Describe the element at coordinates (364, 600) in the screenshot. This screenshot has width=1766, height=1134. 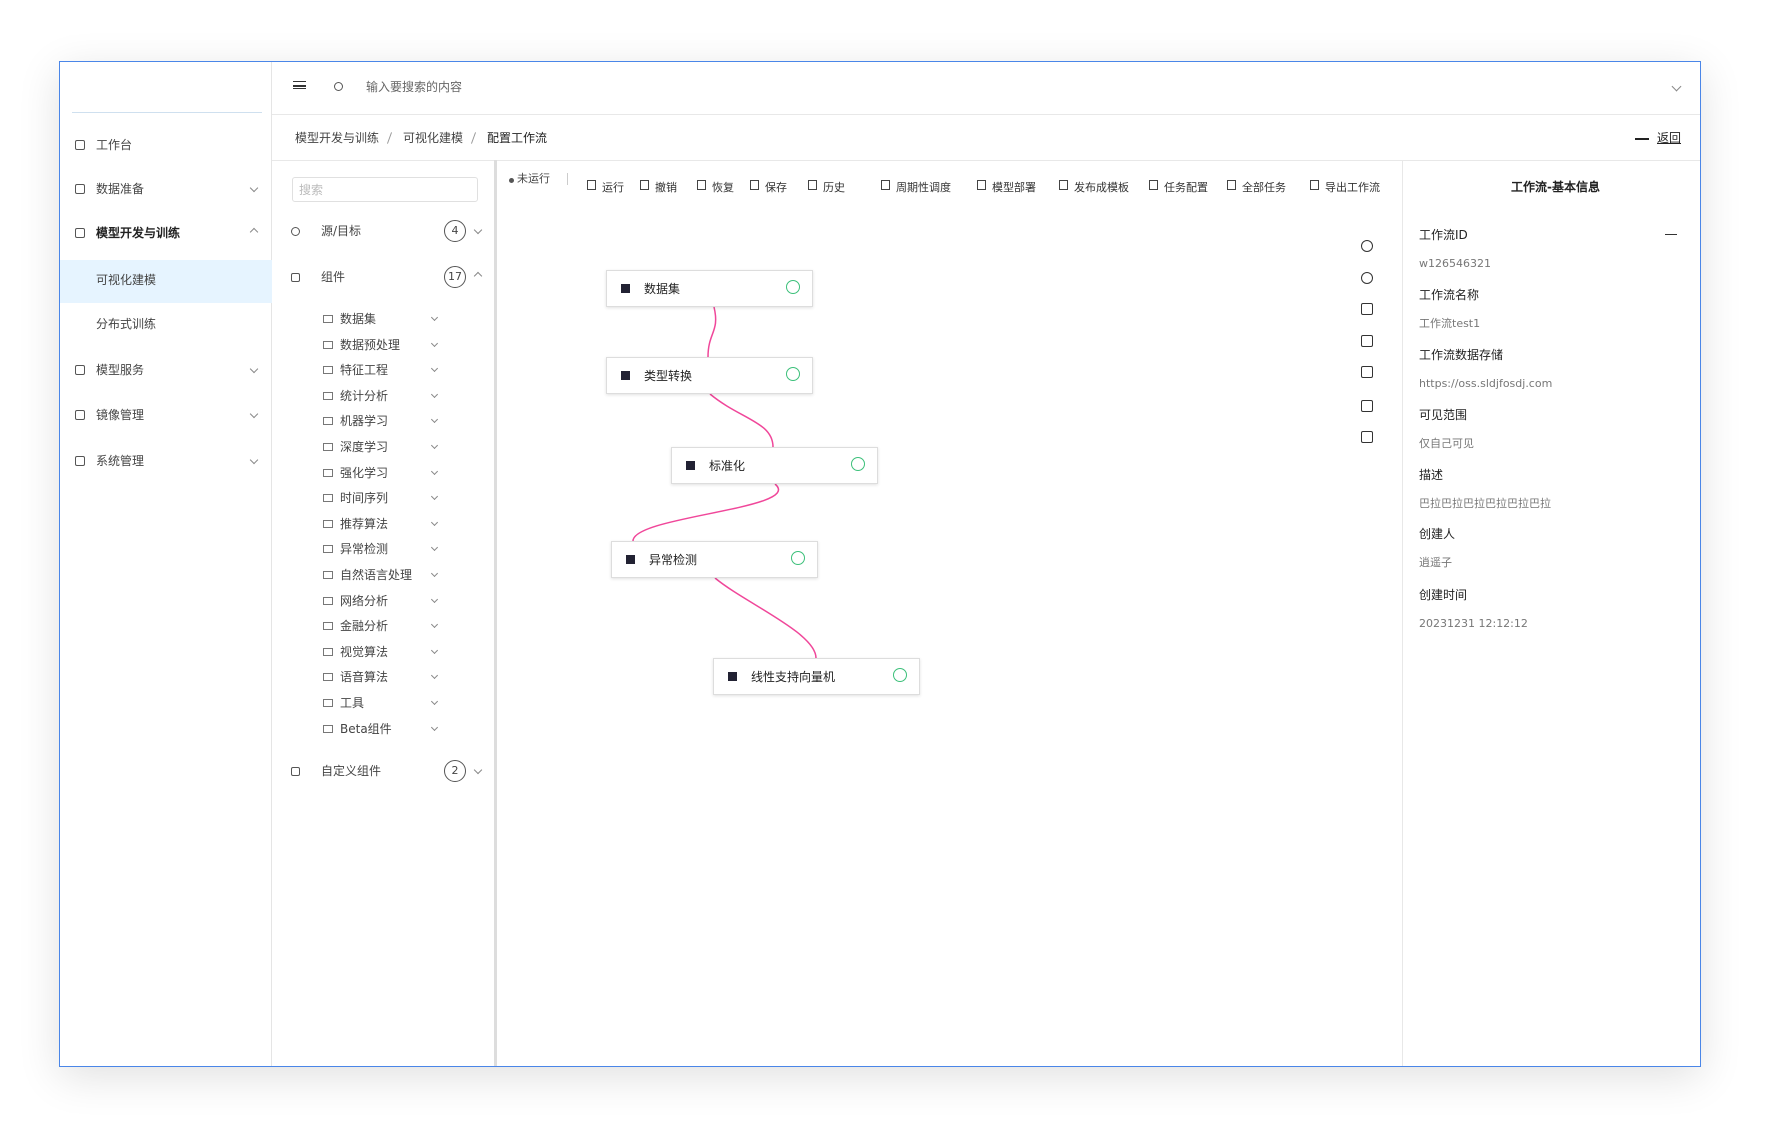
I see `folder-item: 网络分析` at that location.